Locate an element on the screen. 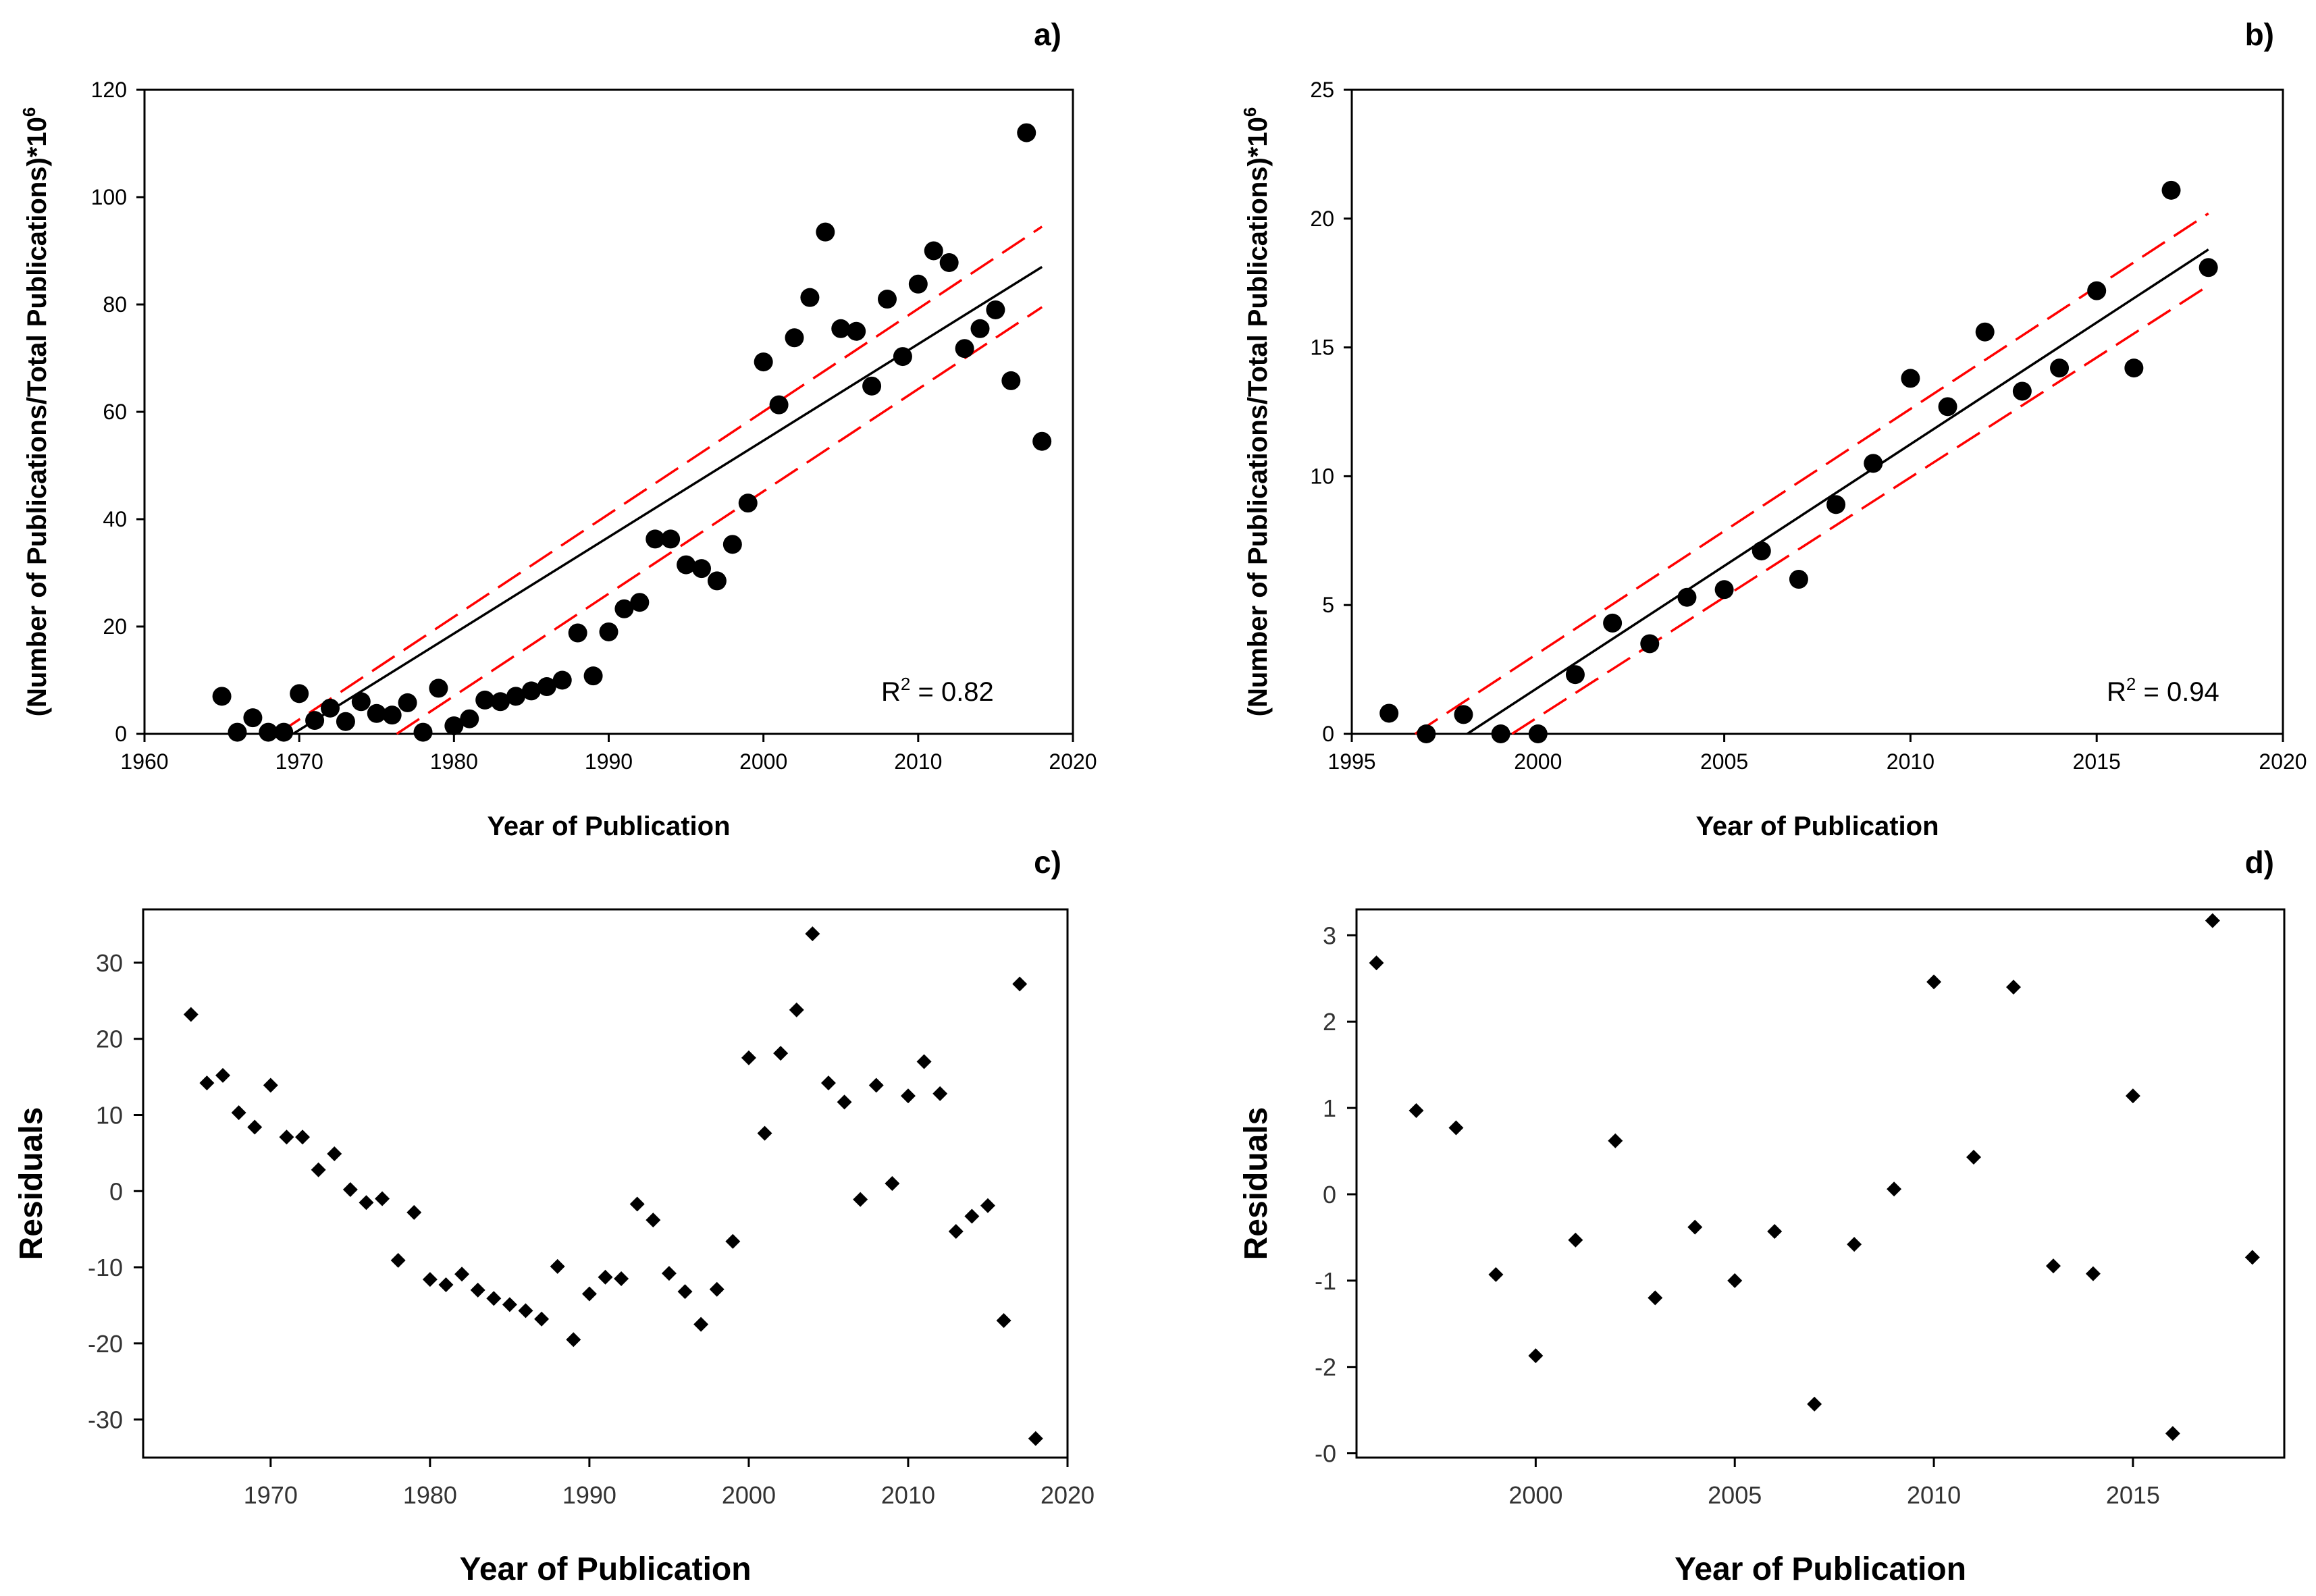 The image size is (2316, 1596). y-axis-label-text: Residuals is located at coordinates (32, 1183).